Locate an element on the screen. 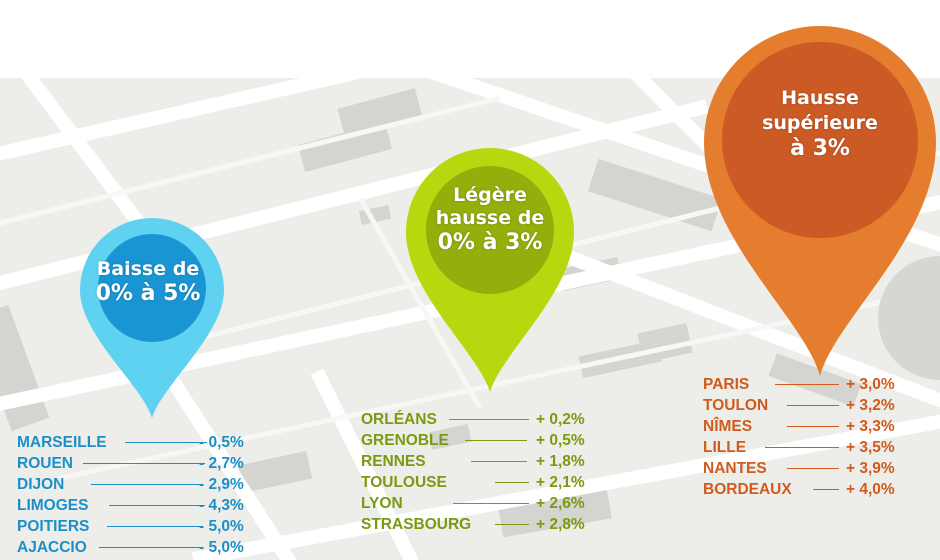 This screenshot has height=560, width=940. city-value: + 1,8% is located at coordinates (560, 461).